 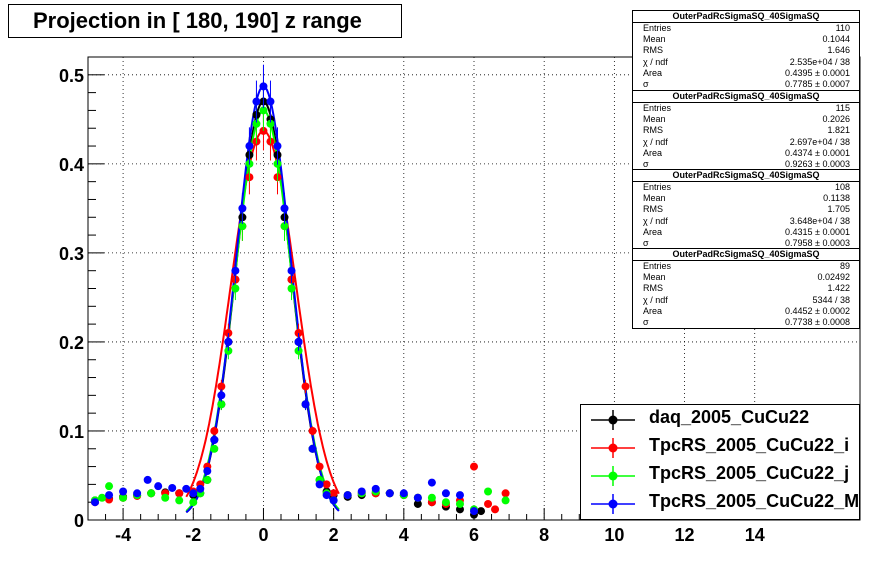 What do you see at coordinates (123, 535) in the screenshot?
I see `x-tick-label: -4` at bounding box center [123, 535].